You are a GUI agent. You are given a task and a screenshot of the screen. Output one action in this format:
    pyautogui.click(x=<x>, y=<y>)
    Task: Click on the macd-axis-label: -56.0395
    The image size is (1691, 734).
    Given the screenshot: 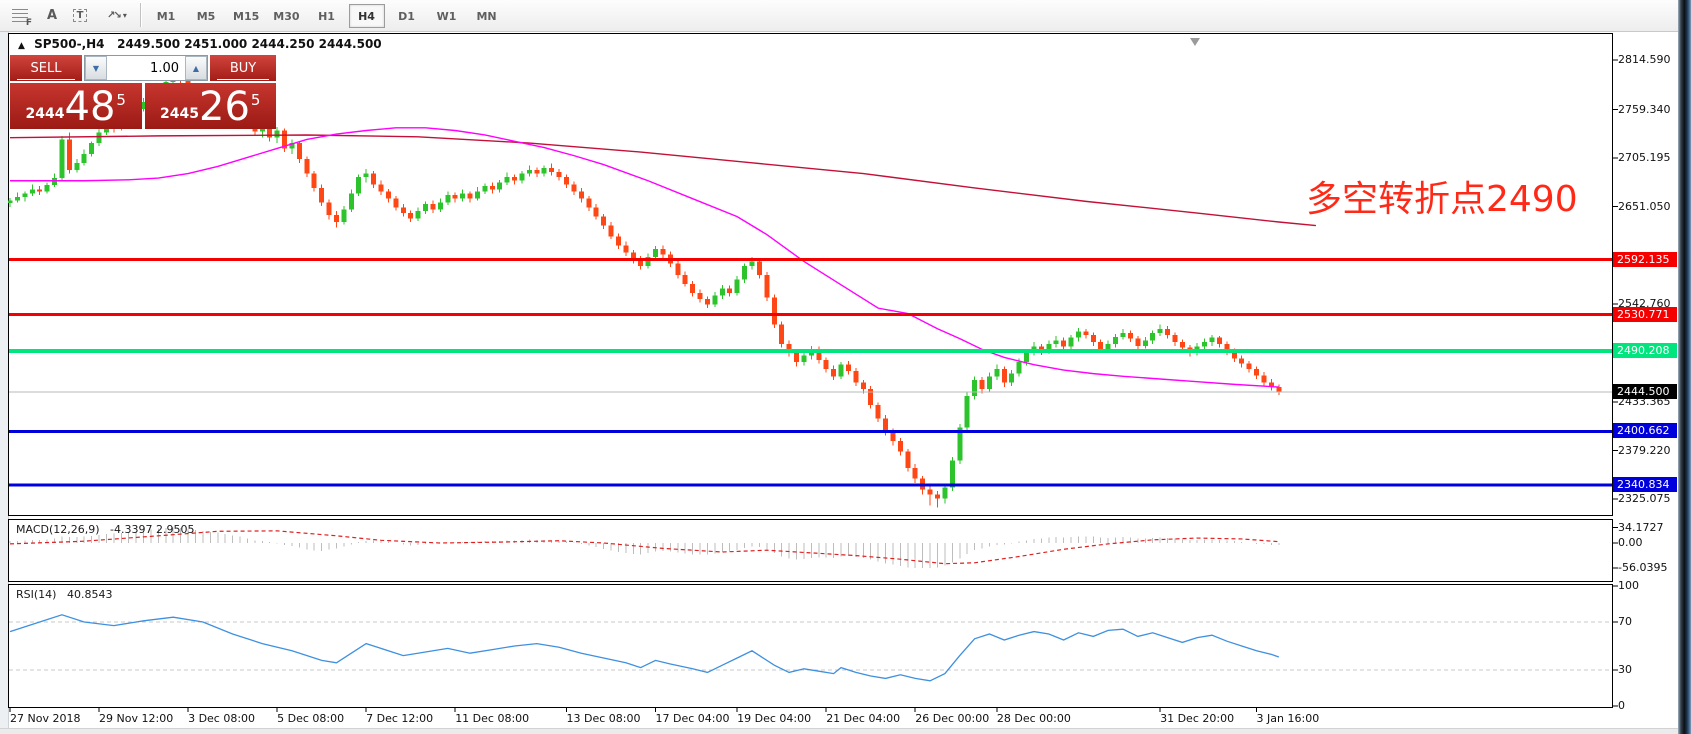 What is the action you would take?
    pyautogui.click(x=1643, y=568)
    